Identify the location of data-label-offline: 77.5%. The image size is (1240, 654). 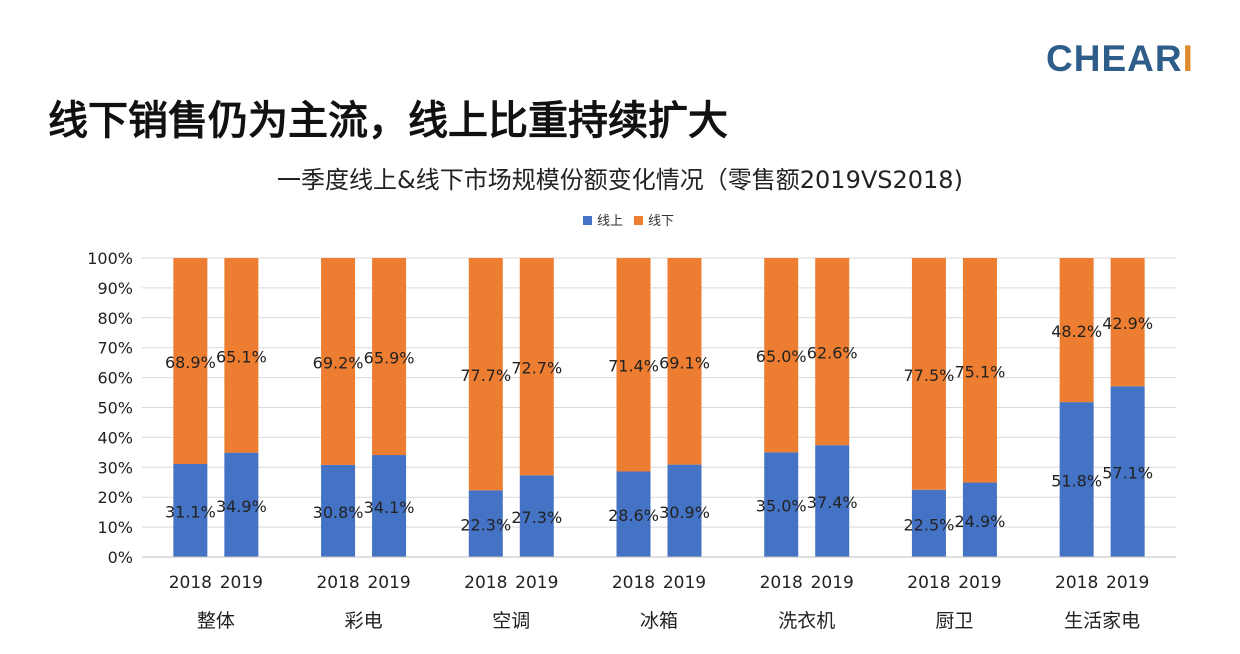
(929, 375).